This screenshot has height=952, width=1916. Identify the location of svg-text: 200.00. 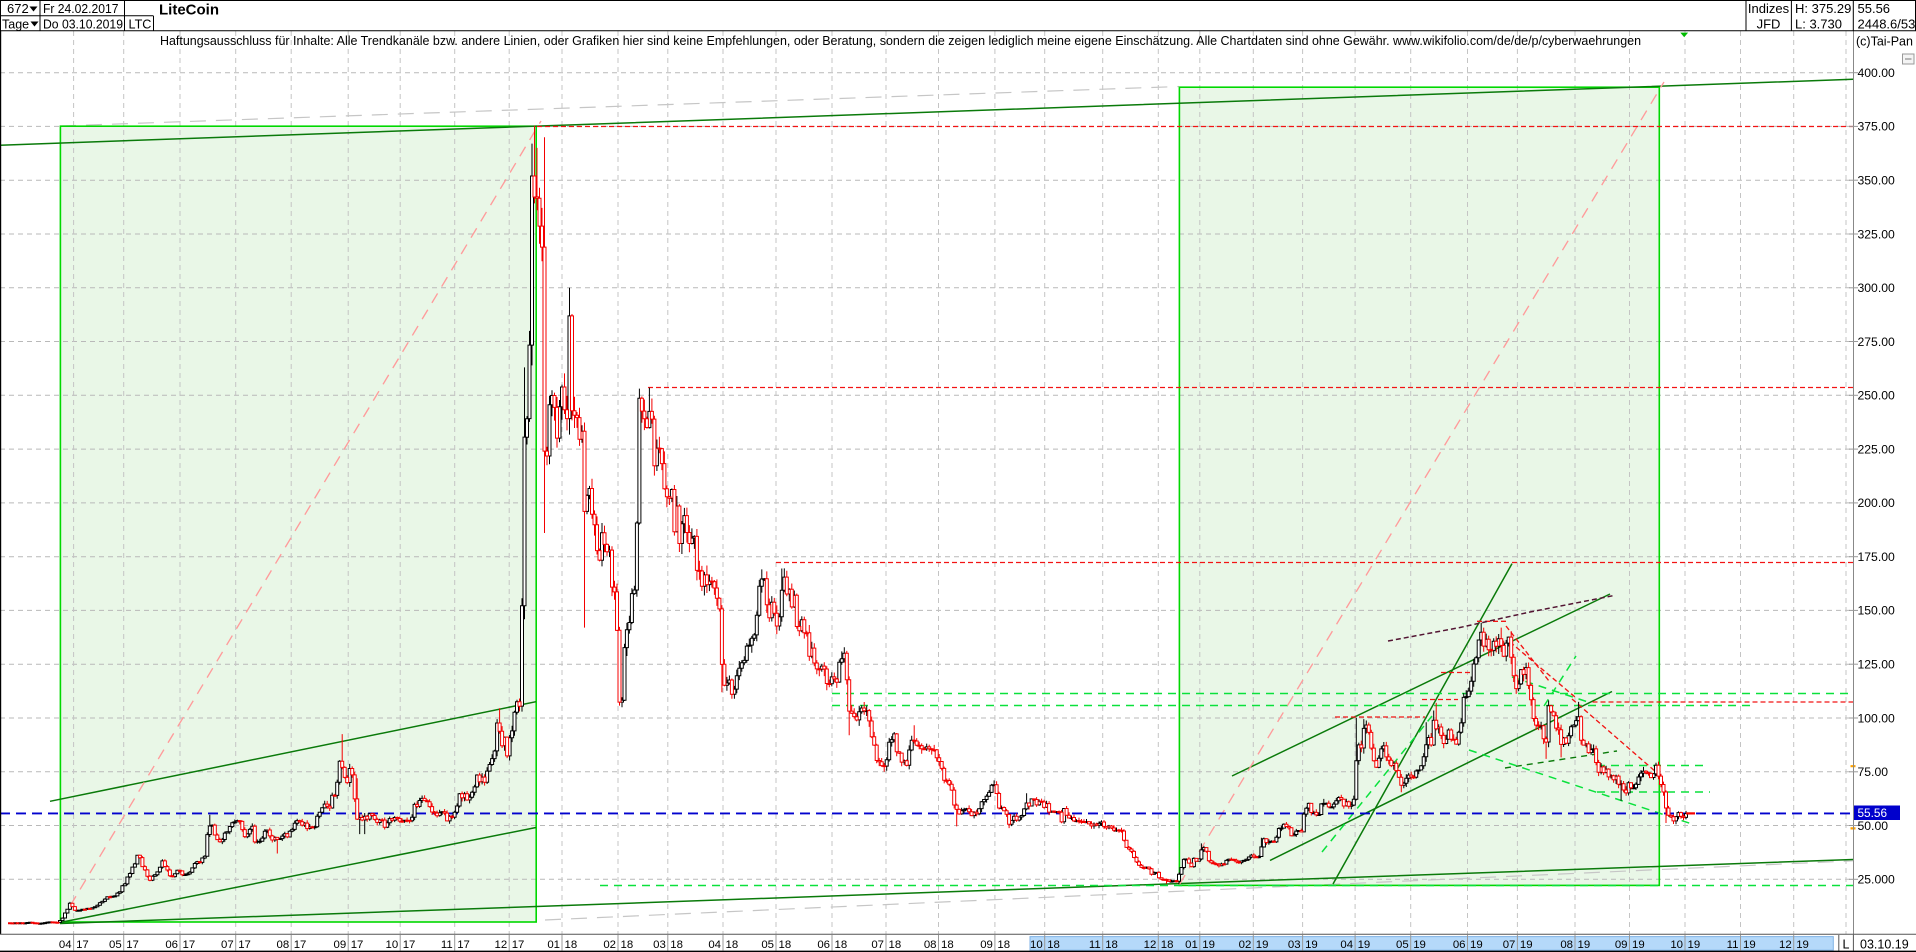
(1876, 503).